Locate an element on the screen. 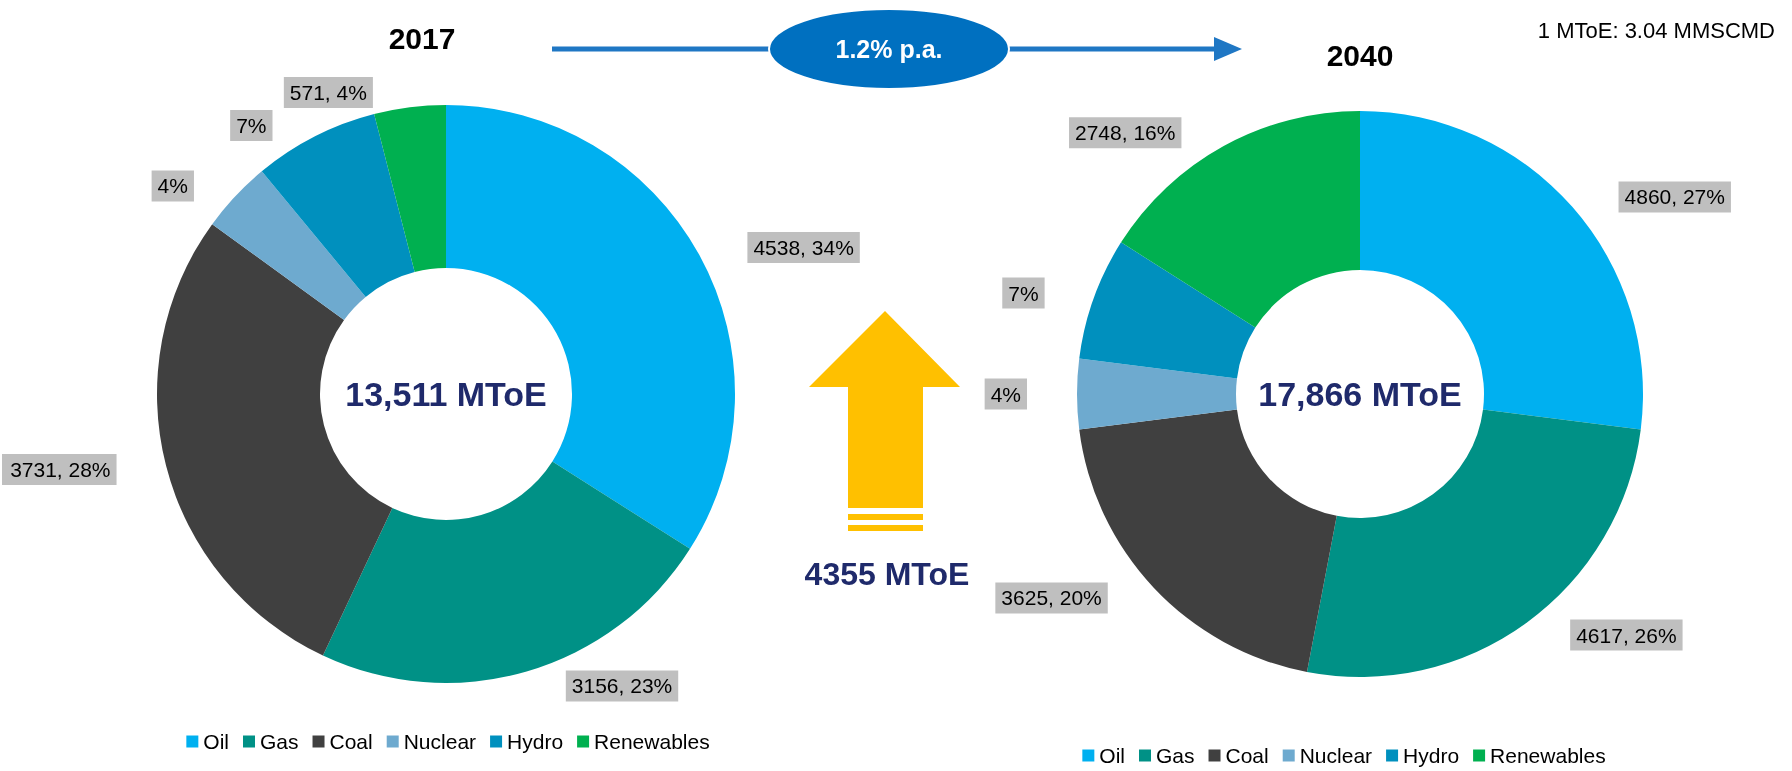 This screenshot has width=1792, height=771. data-label: 3156, 23% is located at coordinates (622, 686).